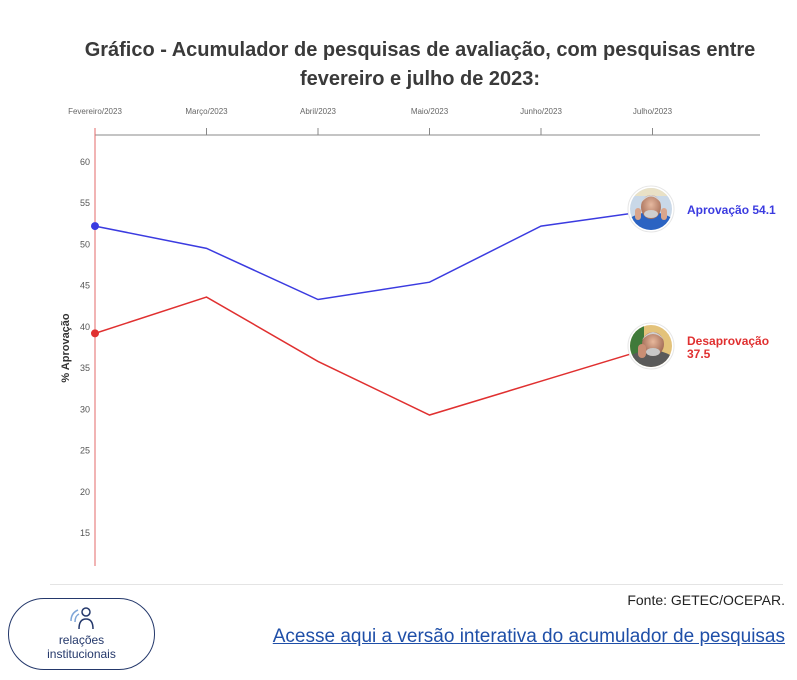  What do you see at coordinates (653, 111) in the screenshot?
I see `x-tick-label: Julho/2023` at bounding box center [653, 111].